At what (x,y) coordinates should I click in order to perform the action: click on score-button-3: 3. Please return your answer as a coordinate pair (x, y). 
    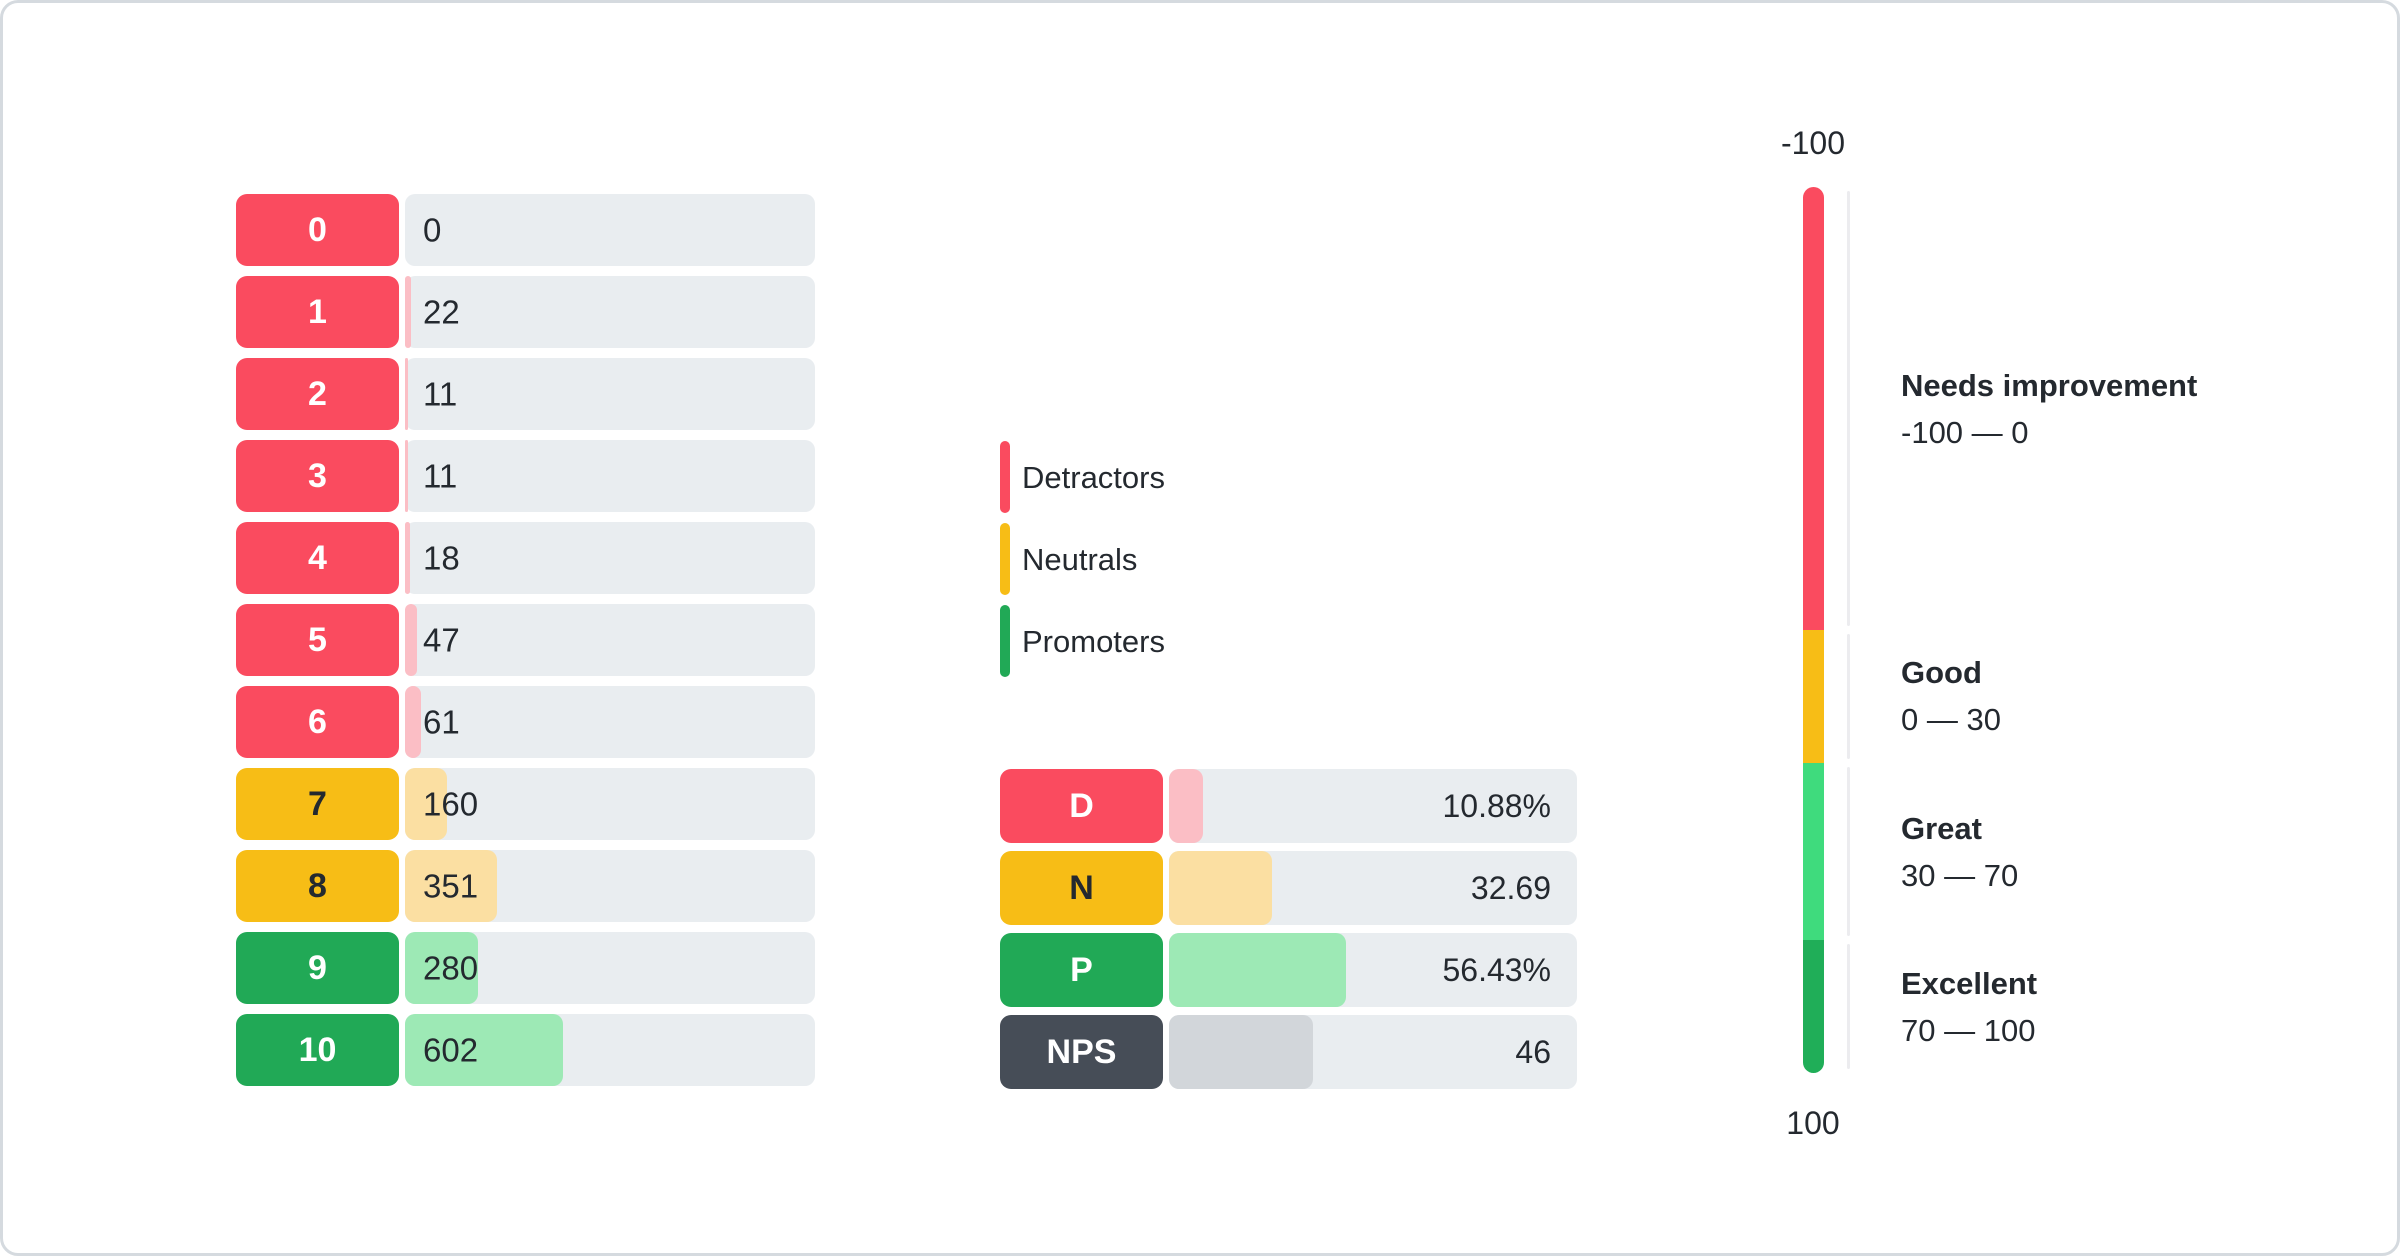
    Looking at the image, I should click on (317, 476).